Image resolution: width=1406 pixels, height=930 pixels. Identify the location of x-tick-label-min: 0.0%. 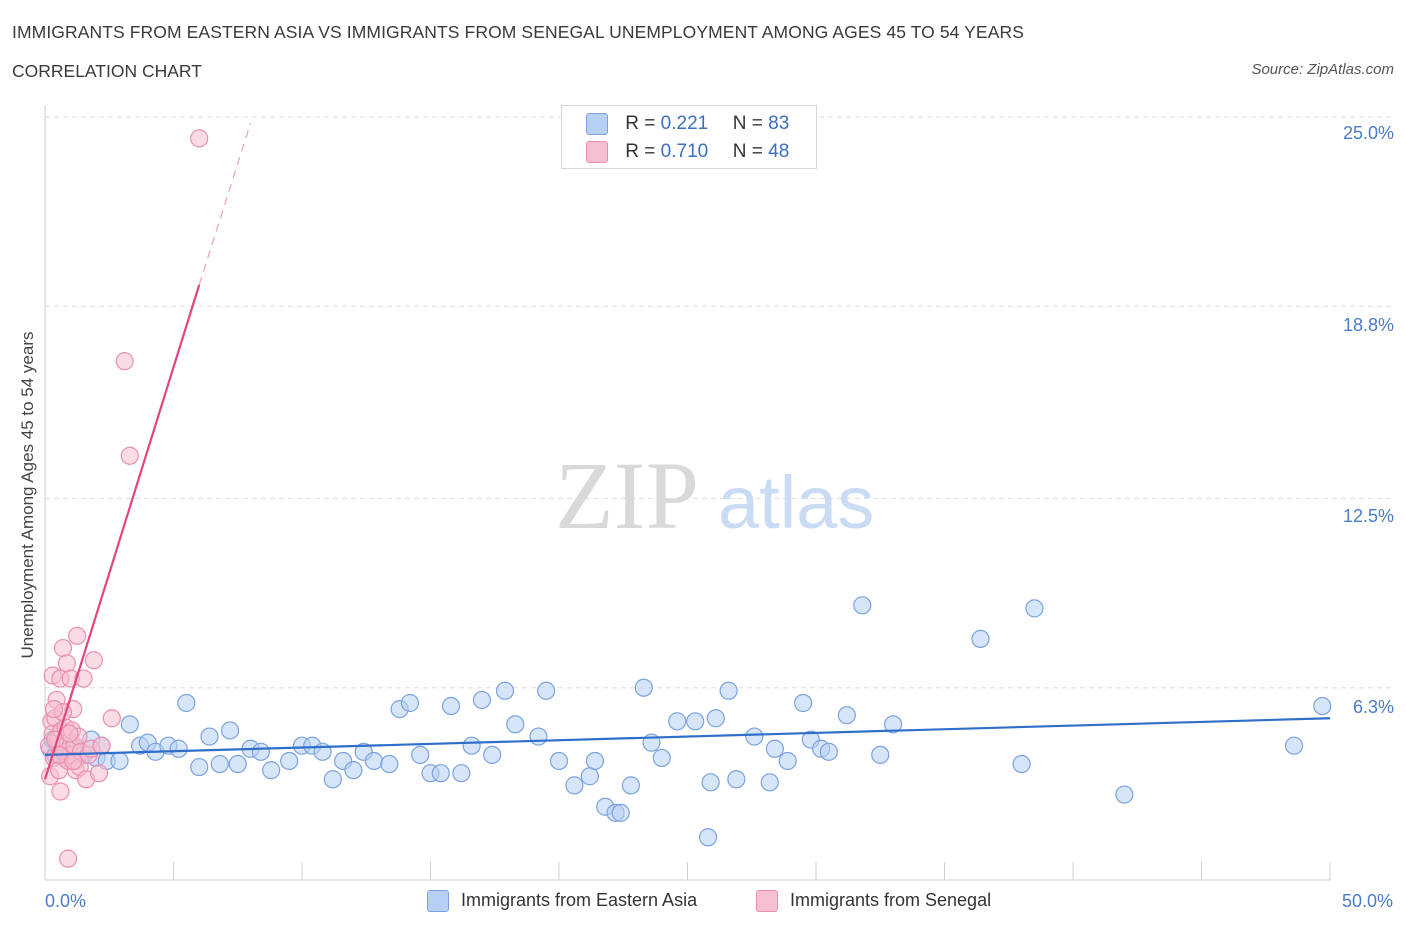
(66, 901).